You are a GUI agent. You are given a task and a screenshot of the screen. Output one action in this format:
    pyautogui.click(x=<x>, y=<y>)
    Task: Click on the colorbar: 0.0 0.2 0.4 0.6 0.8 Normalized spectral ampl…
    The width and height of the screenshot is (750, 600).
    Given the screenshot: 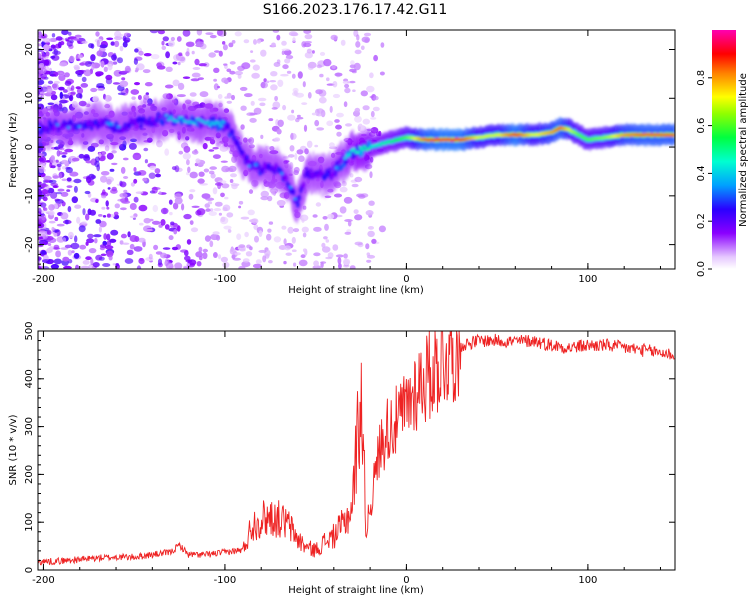 What is the action you would take?
    pyautogui.click(x=722, y=153)
    